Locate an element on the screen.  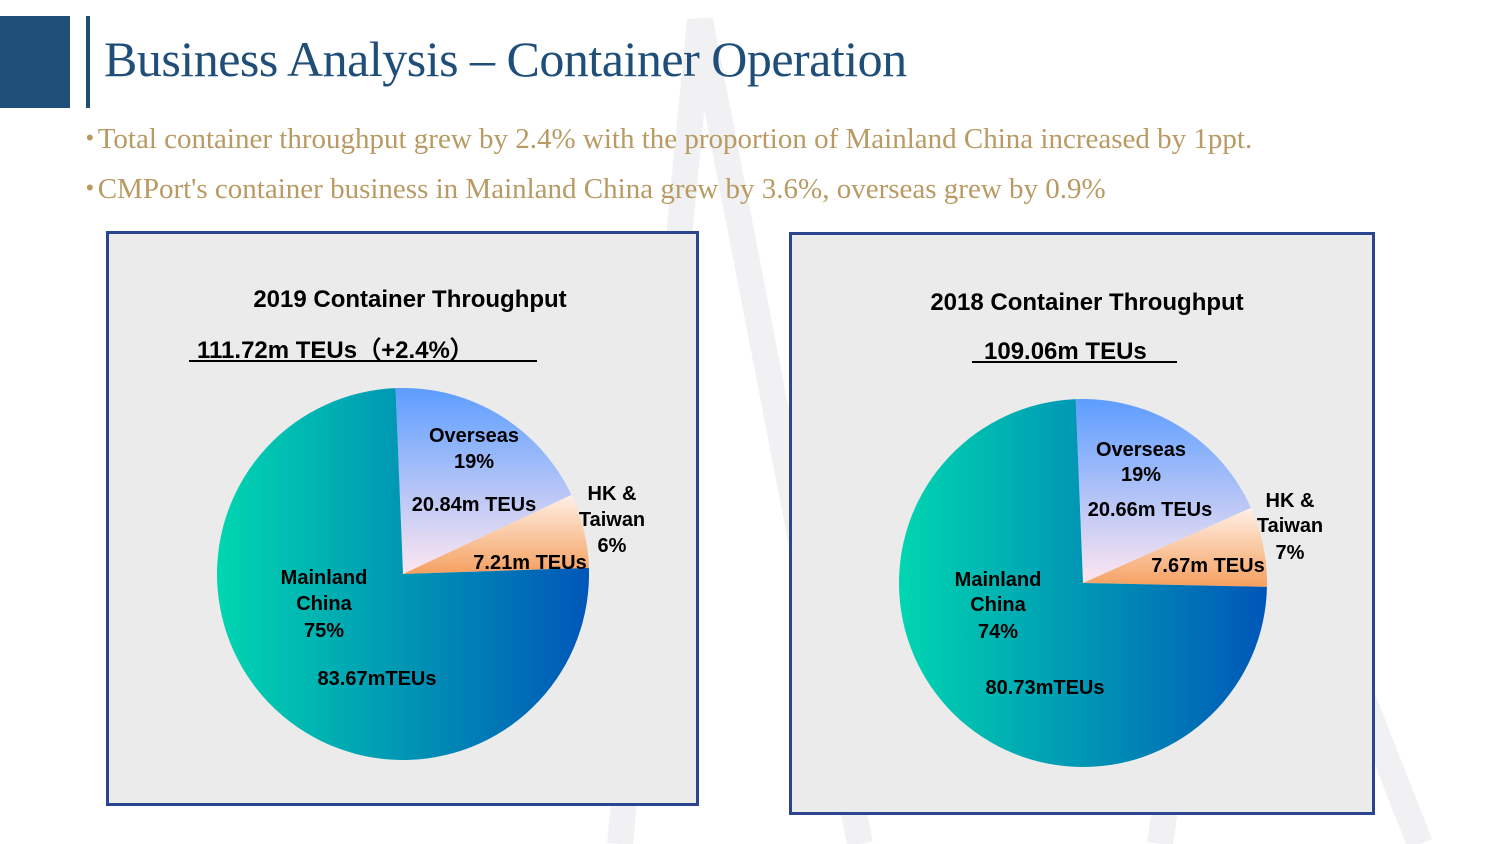
chart-total: 109.06m TEUs is located at coordinates (1065, 351).